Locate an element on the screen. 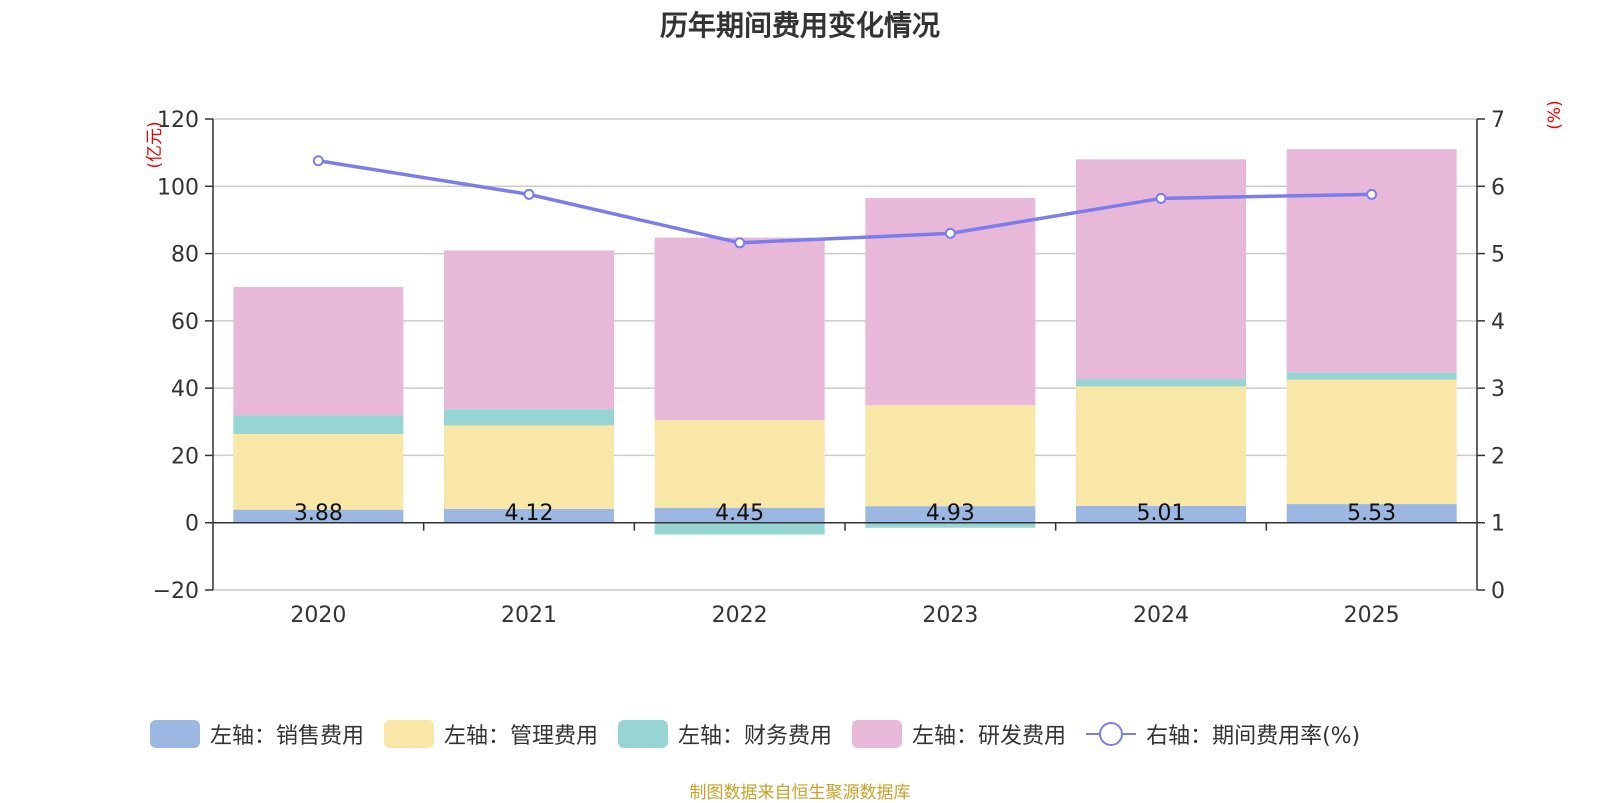 This screenshot has width=1600, height=803. data-label: 3.88 is located at coordinates (318, 513).